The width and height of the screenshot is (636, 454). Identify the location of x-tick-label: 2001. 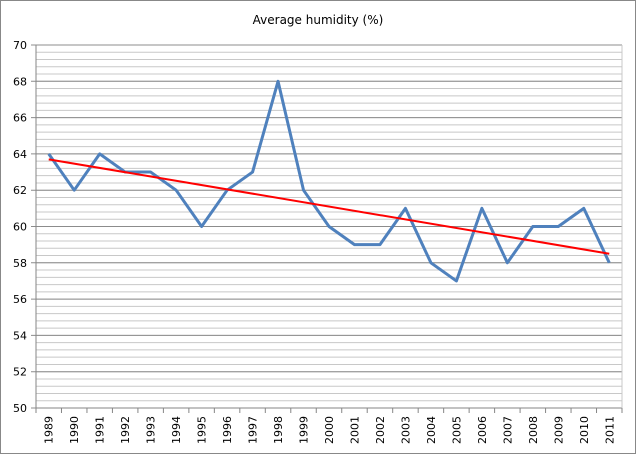
(354, 430).